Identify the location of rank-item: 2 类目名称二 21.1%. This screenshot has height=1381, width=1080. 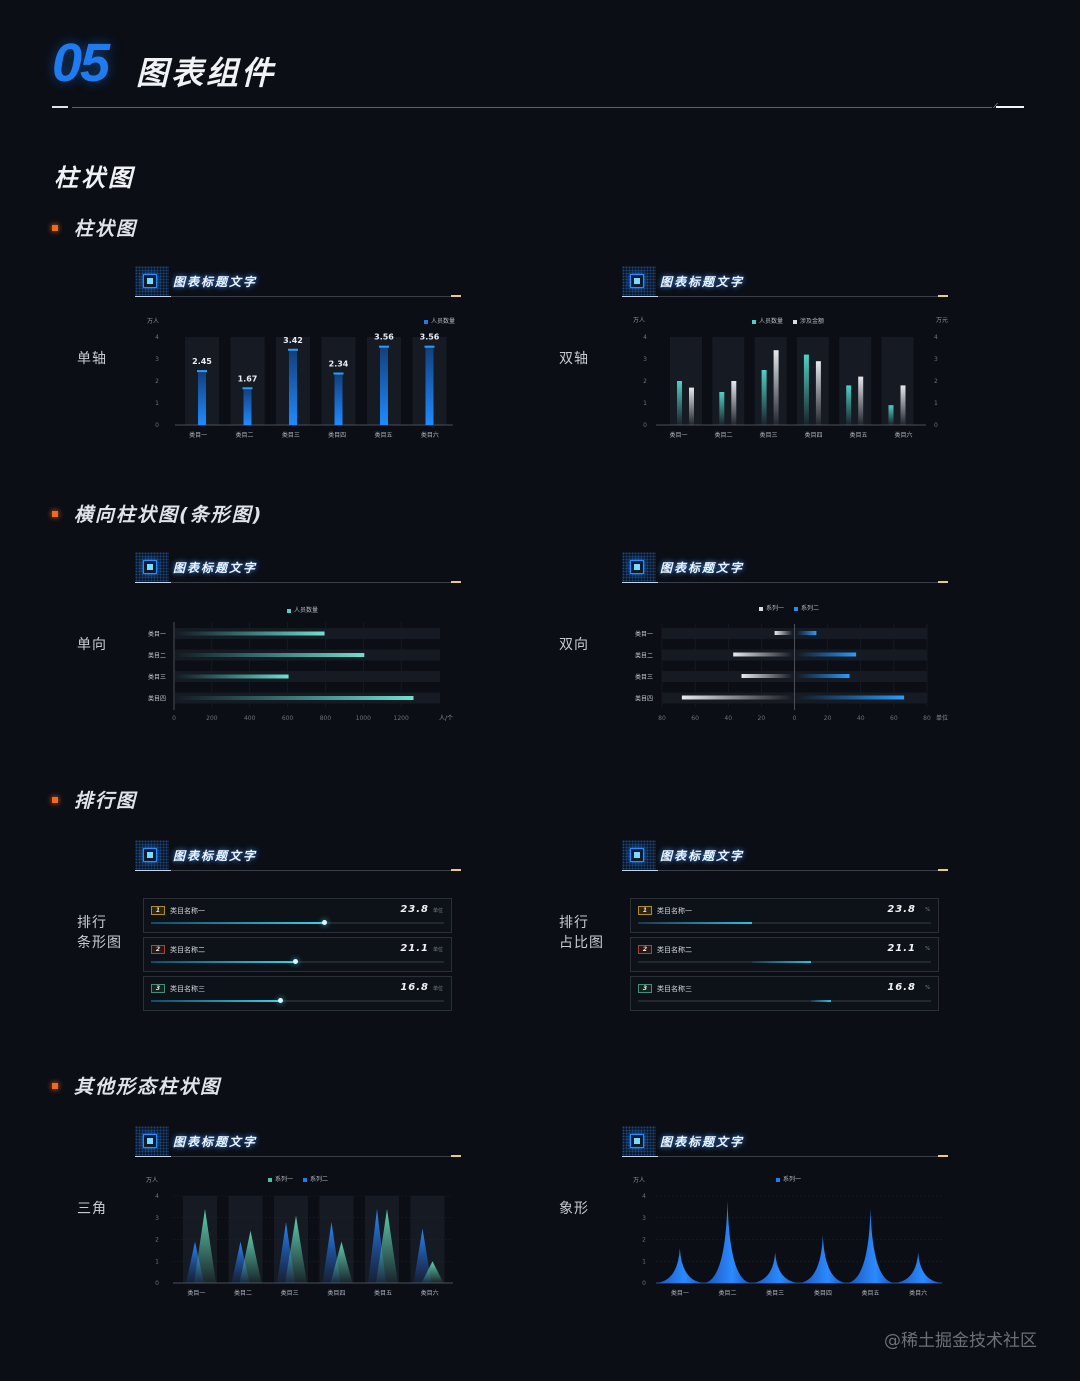
(784, 954).